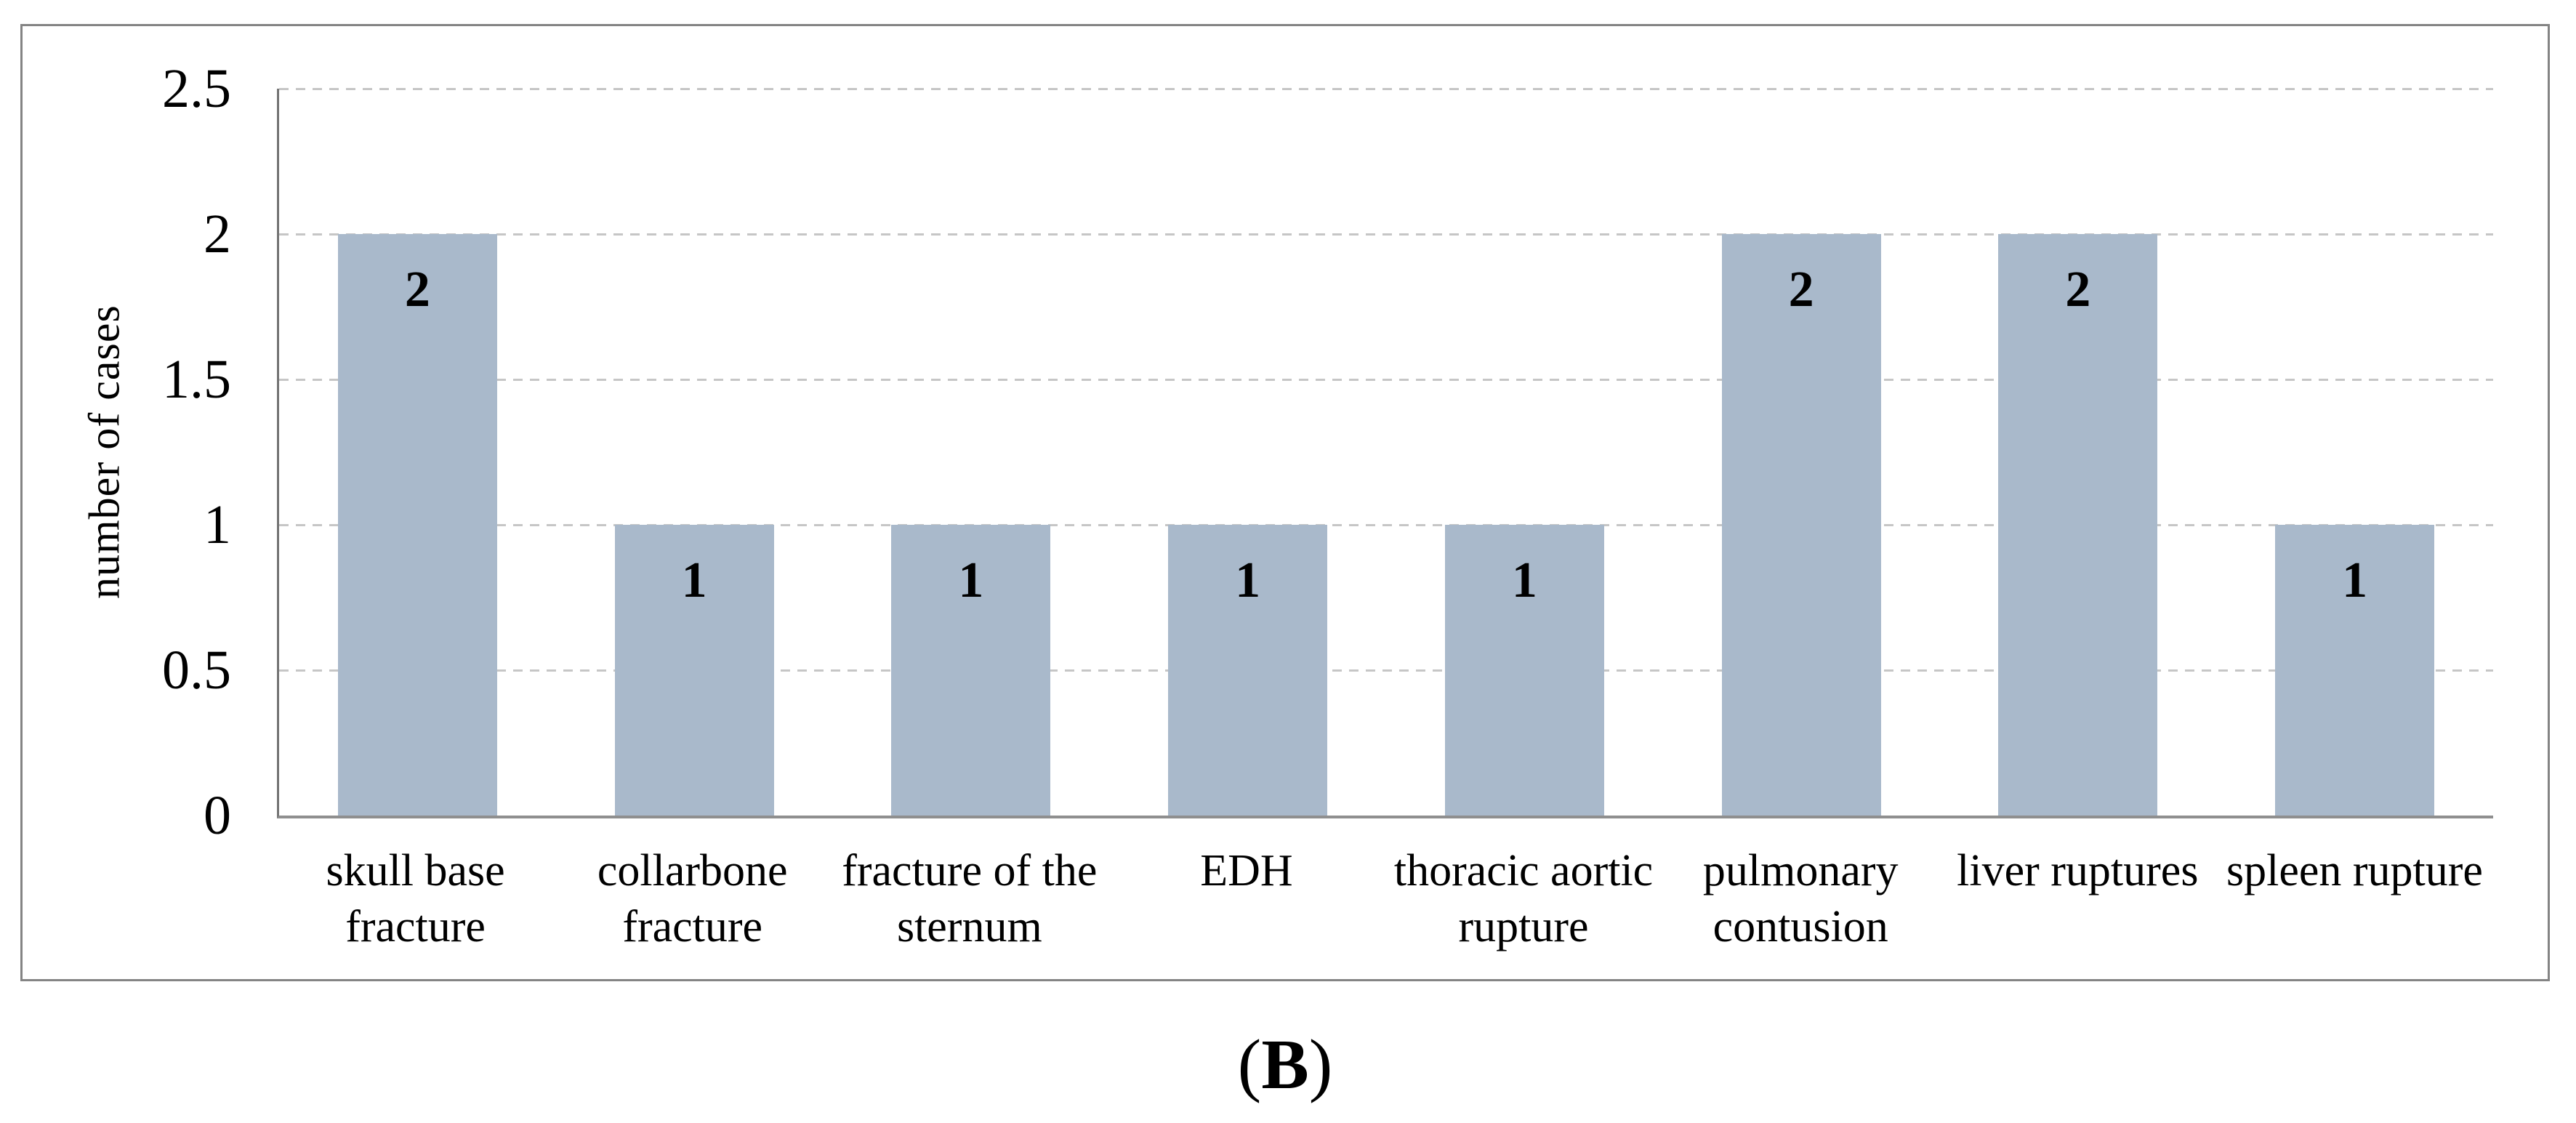  Describe the element at coordinates (970, 871) in the screenshot. I see `x-axis-category-label-line: fracture of the` at that location.